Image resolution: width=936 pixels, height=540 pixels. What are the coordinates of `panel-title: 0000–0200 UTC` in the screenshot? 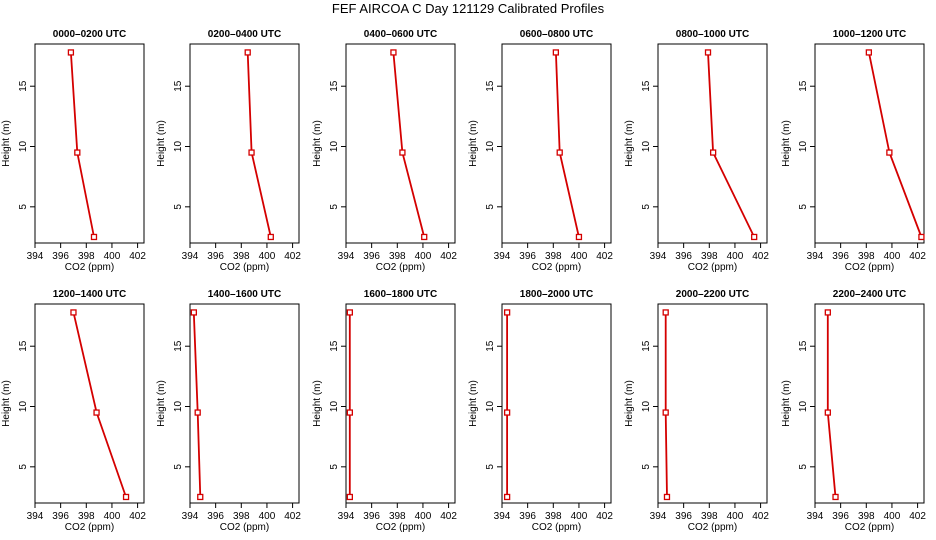 It's located at (89, 34).